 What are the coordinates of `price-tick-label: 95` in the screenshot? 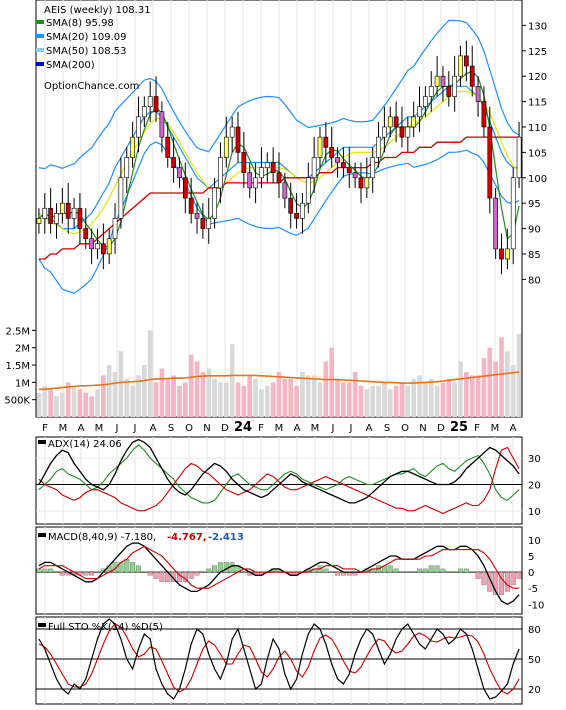 It's located at (534, 204).